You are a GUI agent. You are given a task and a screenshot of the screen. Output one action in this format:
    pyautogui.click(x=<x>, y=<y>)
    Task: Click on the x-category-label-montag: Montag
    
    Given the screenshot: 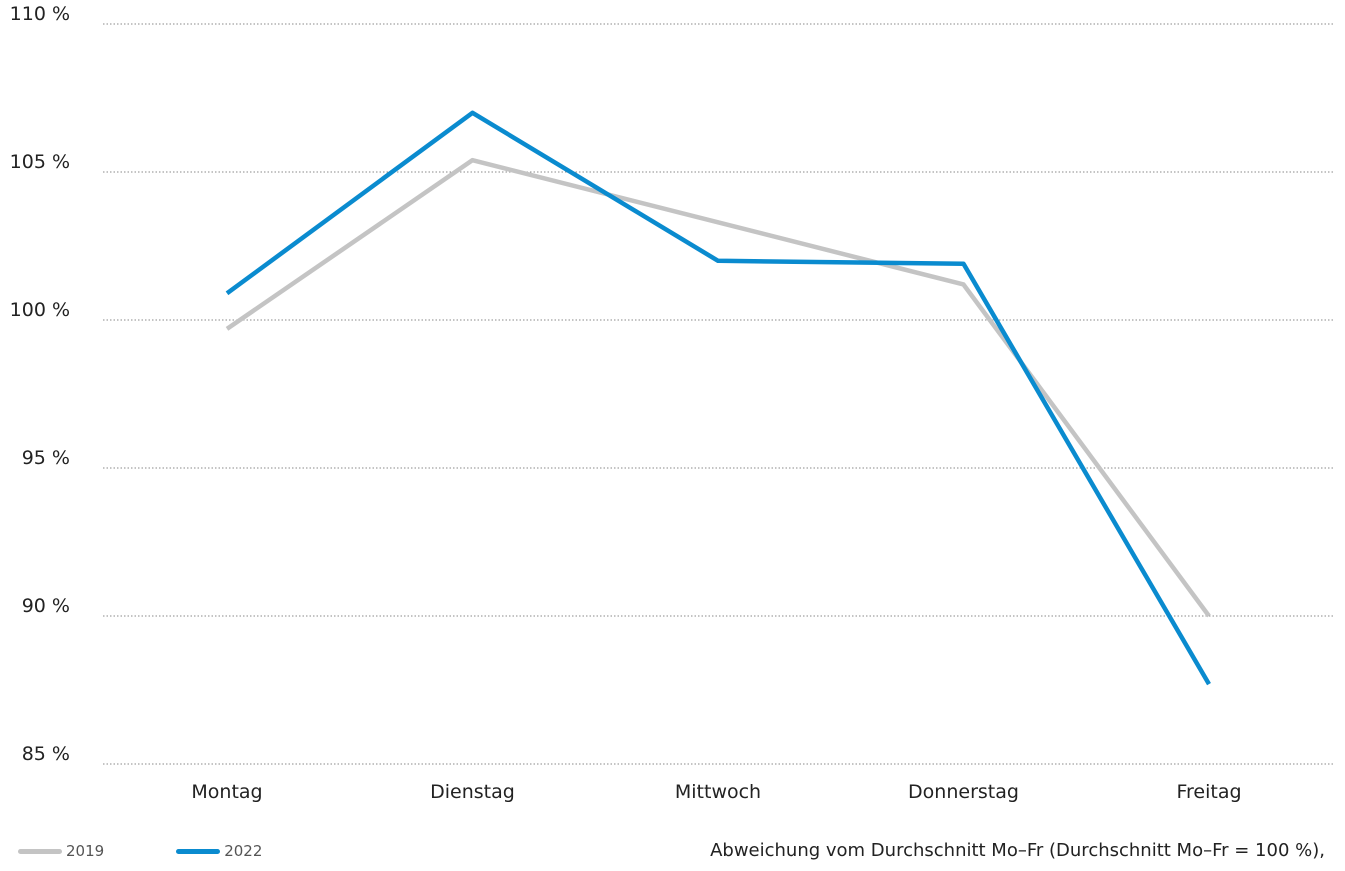 What is the action you would take?
    pyautogui.click(x=226, y=792)
    